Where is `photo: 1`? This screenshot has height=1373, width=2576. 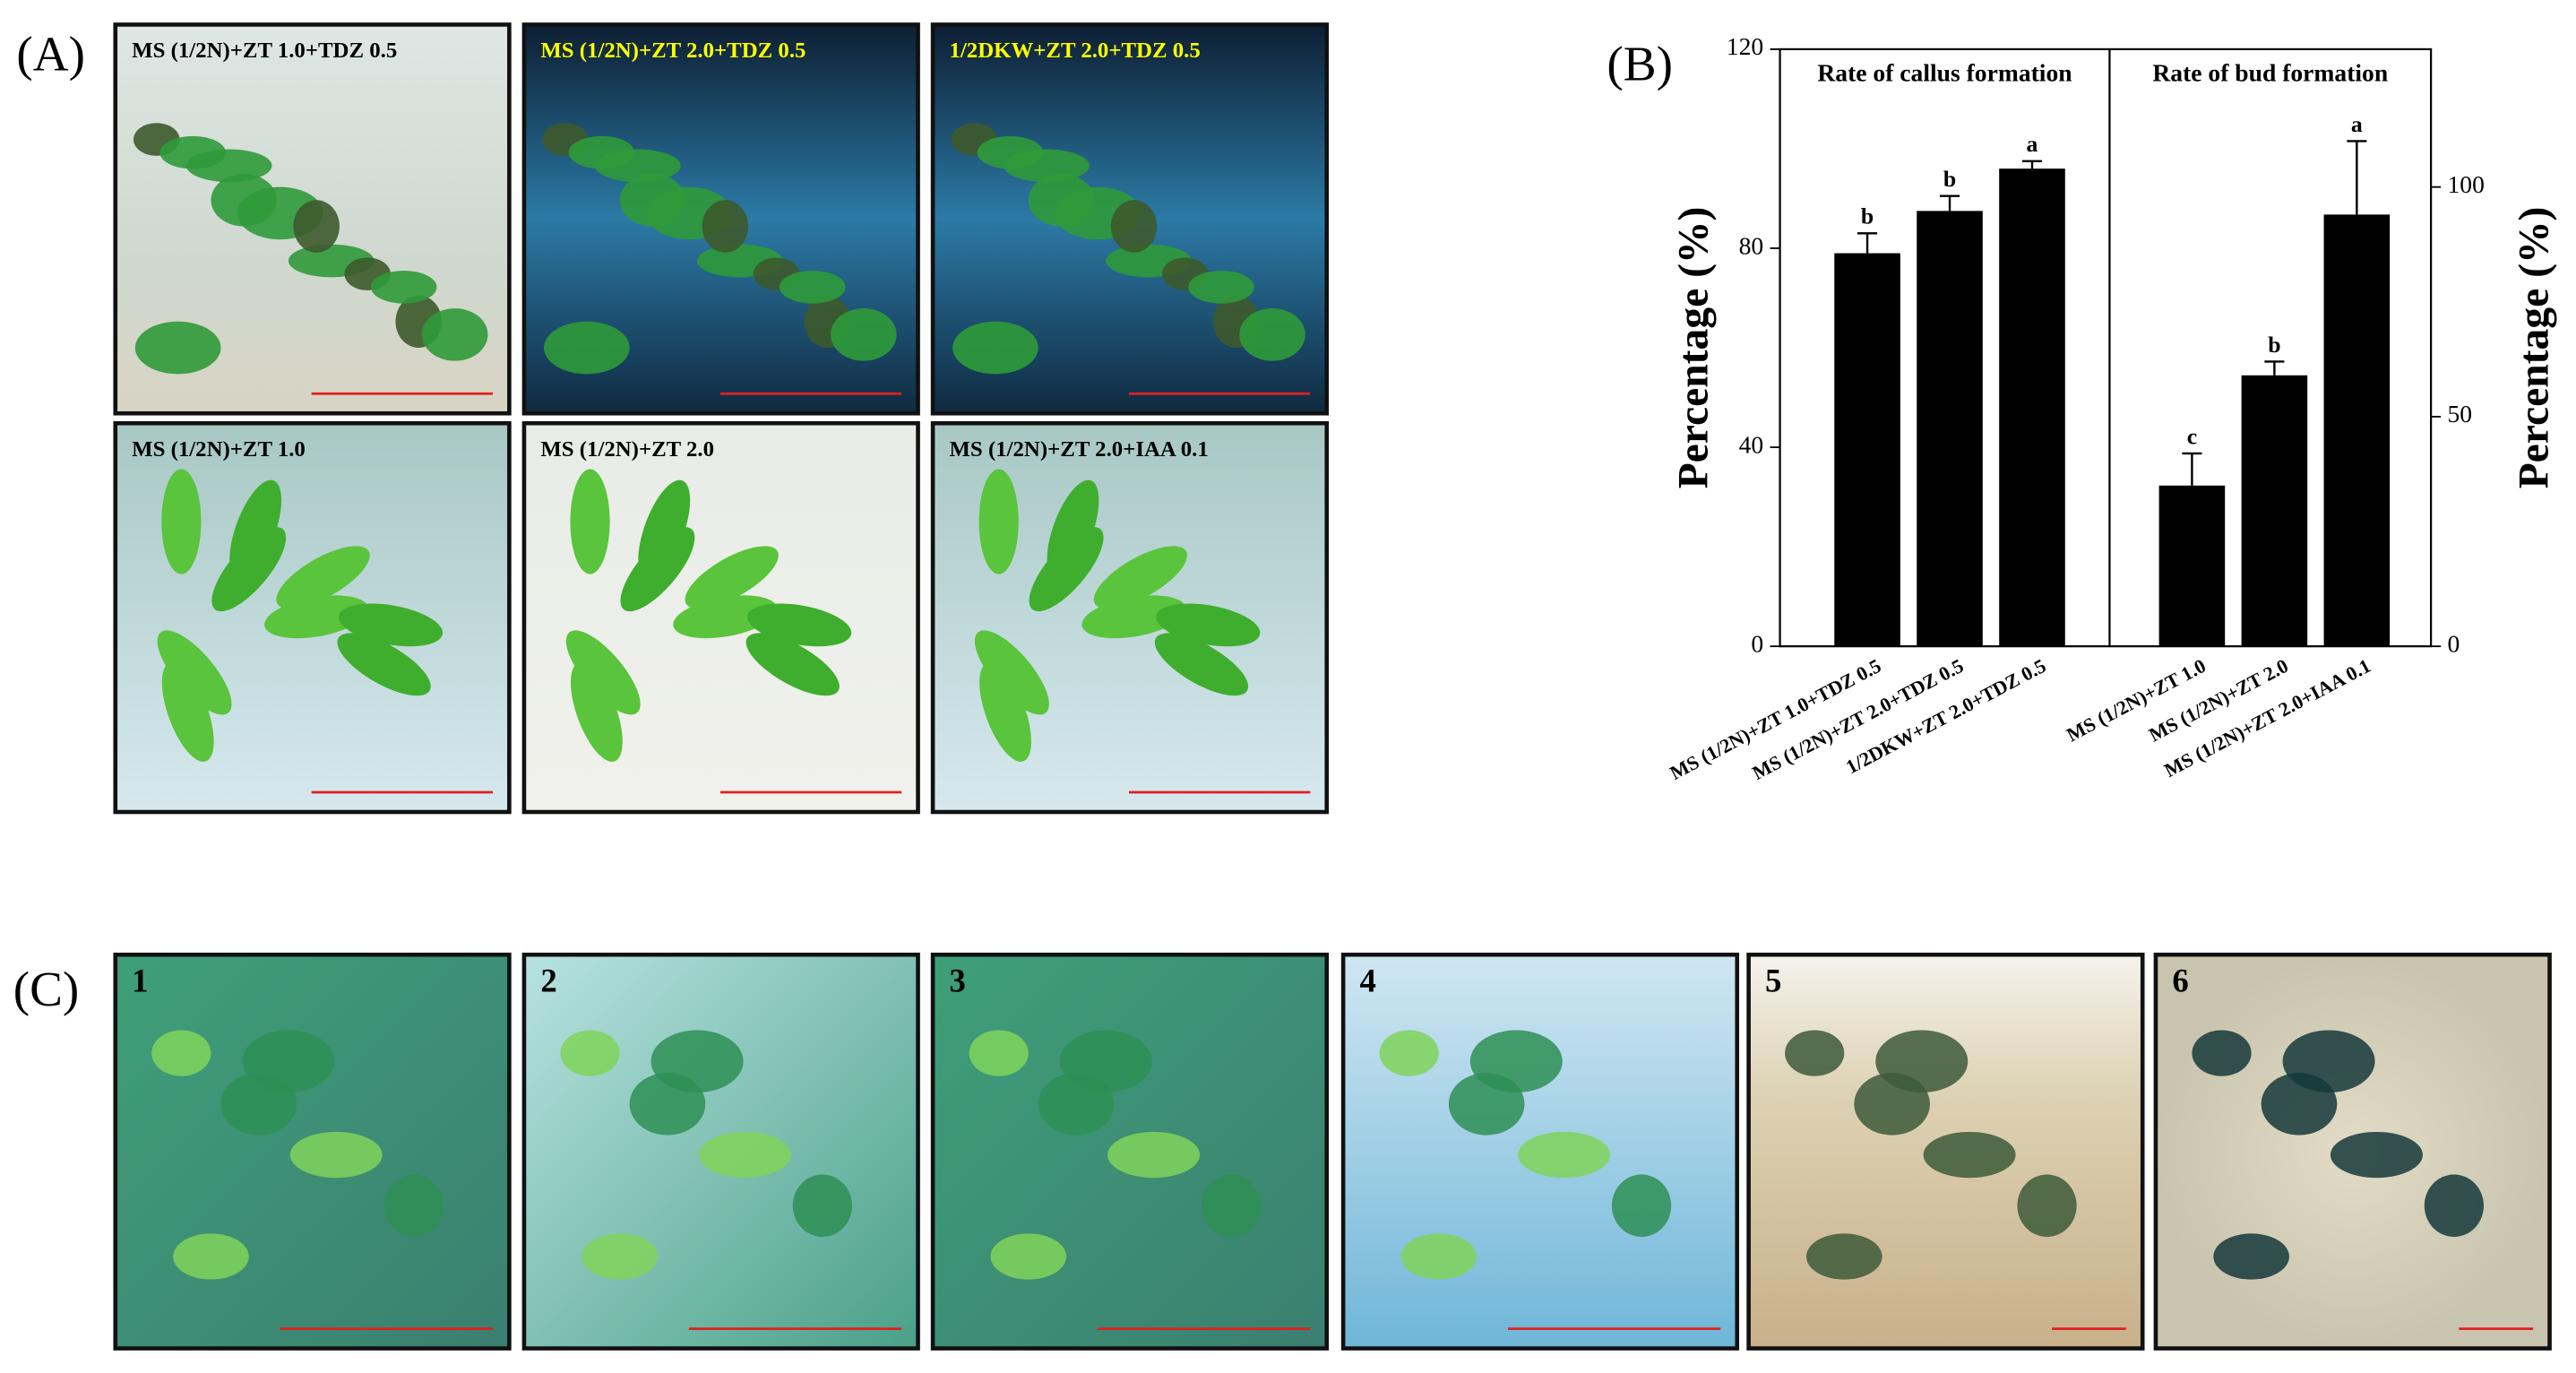
photo: 1 is located at coordinates (312, 1151).